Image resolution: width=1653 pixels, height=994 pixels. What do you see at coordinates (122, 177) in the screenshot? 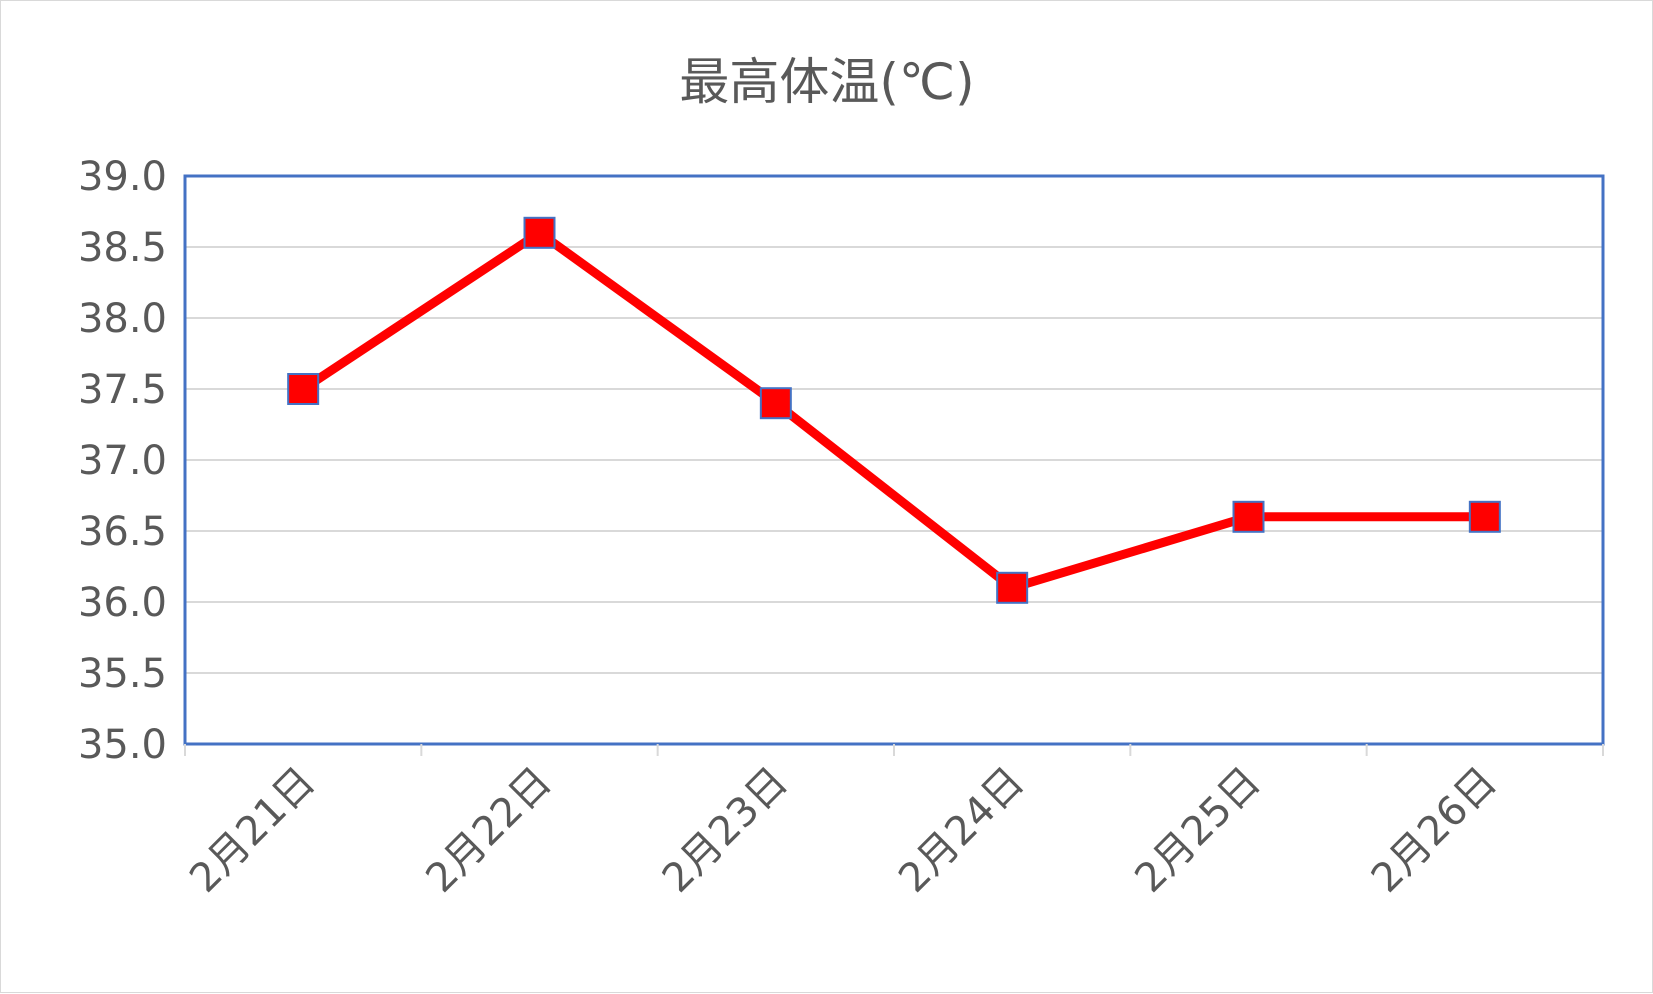
I see `y-tick-label: 39.0` at bounding box center [122, 177].